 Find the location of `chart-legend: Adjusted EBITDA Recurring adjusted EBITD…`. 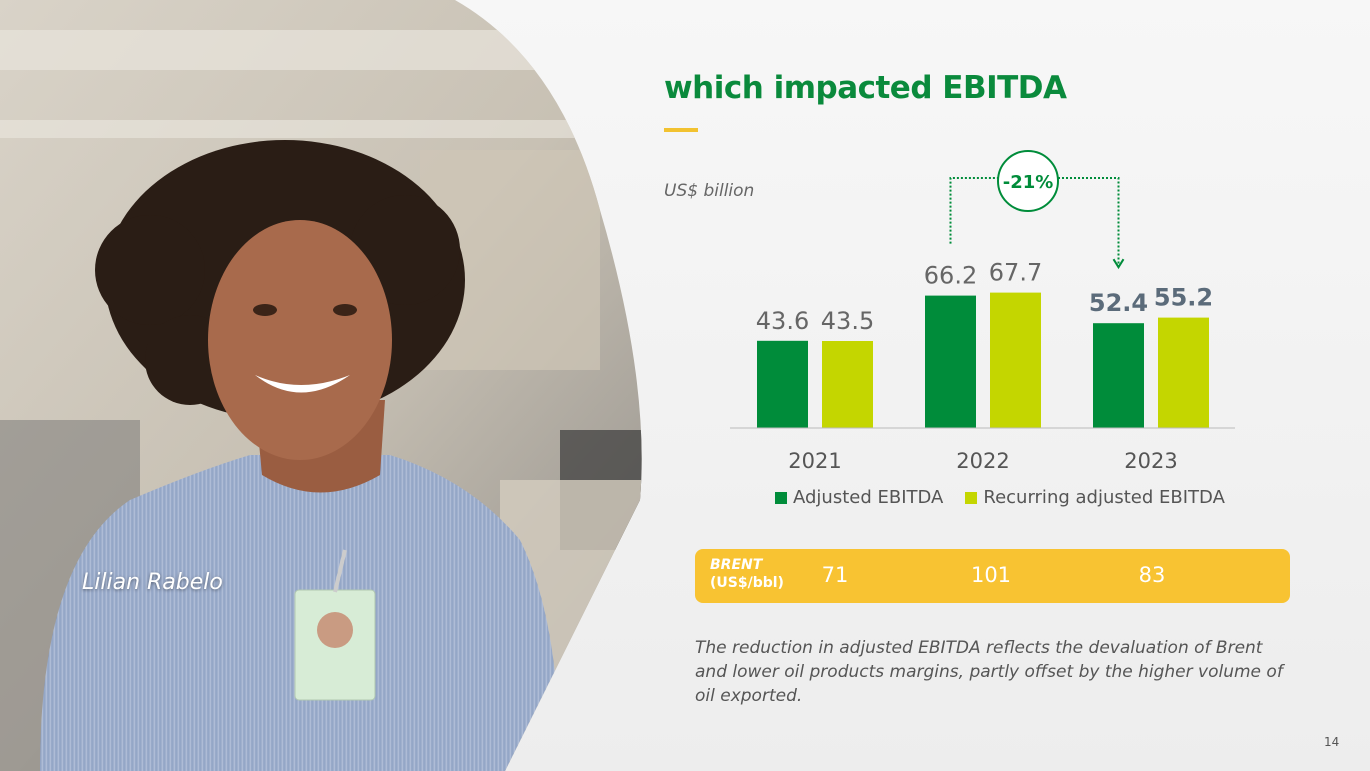

chart-legend: Adjusted EBITDA Recurring adjusted EBITD… is located at coordinates (1000, 497).